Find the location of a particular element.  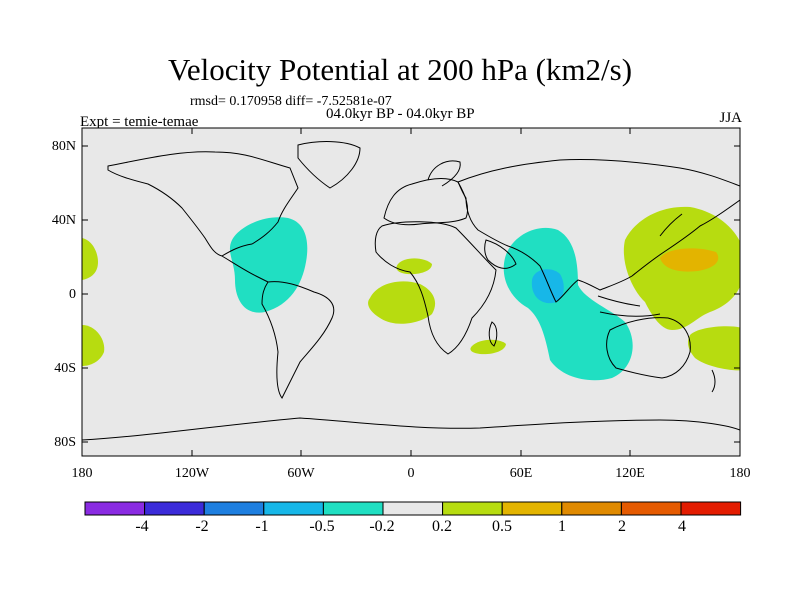

coast-new-zealand is located at coordinates (713, 381).